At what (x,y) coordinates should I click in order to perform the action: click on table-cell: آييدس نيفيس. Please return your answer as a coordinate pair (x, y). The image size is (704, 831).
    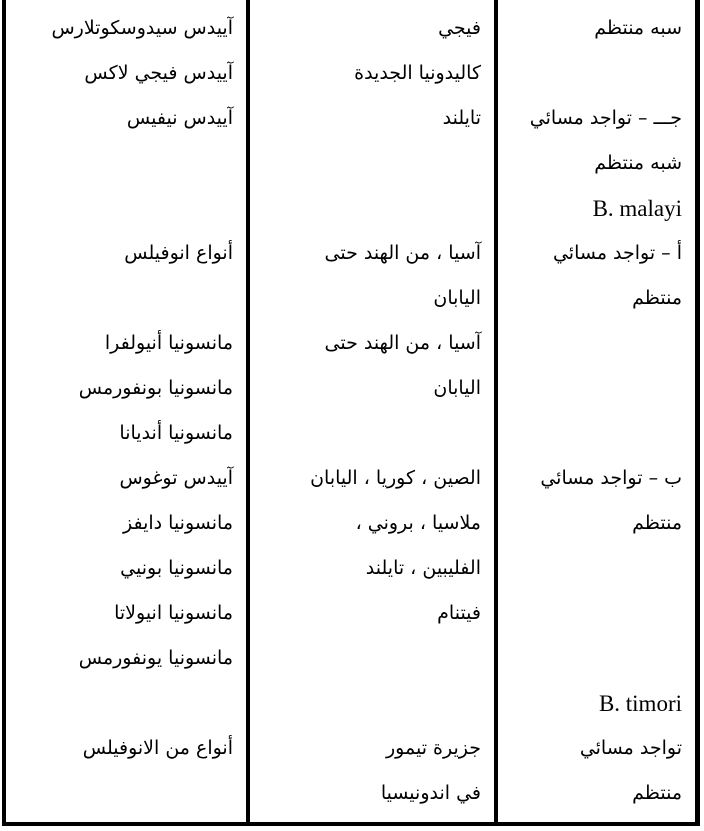
    Looking at the image, I should click on (179, 118).